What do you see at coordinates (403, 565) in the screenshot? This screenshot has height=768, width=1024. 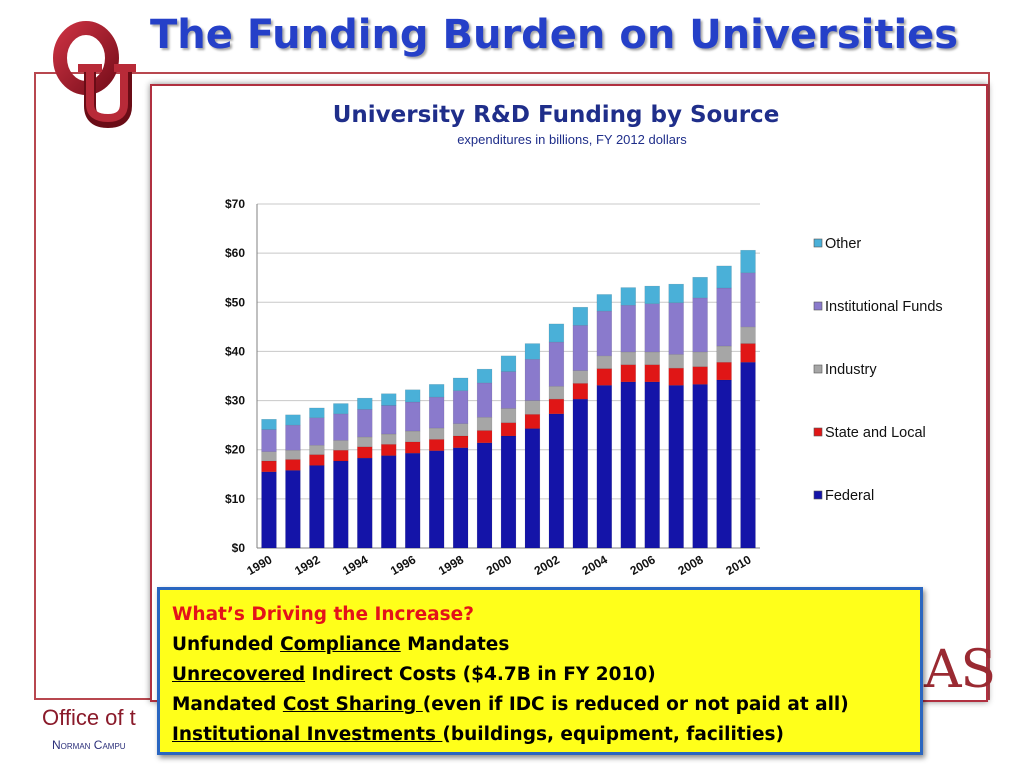 I see `x-tick-label: 1996` at bounding box center [403, 565].